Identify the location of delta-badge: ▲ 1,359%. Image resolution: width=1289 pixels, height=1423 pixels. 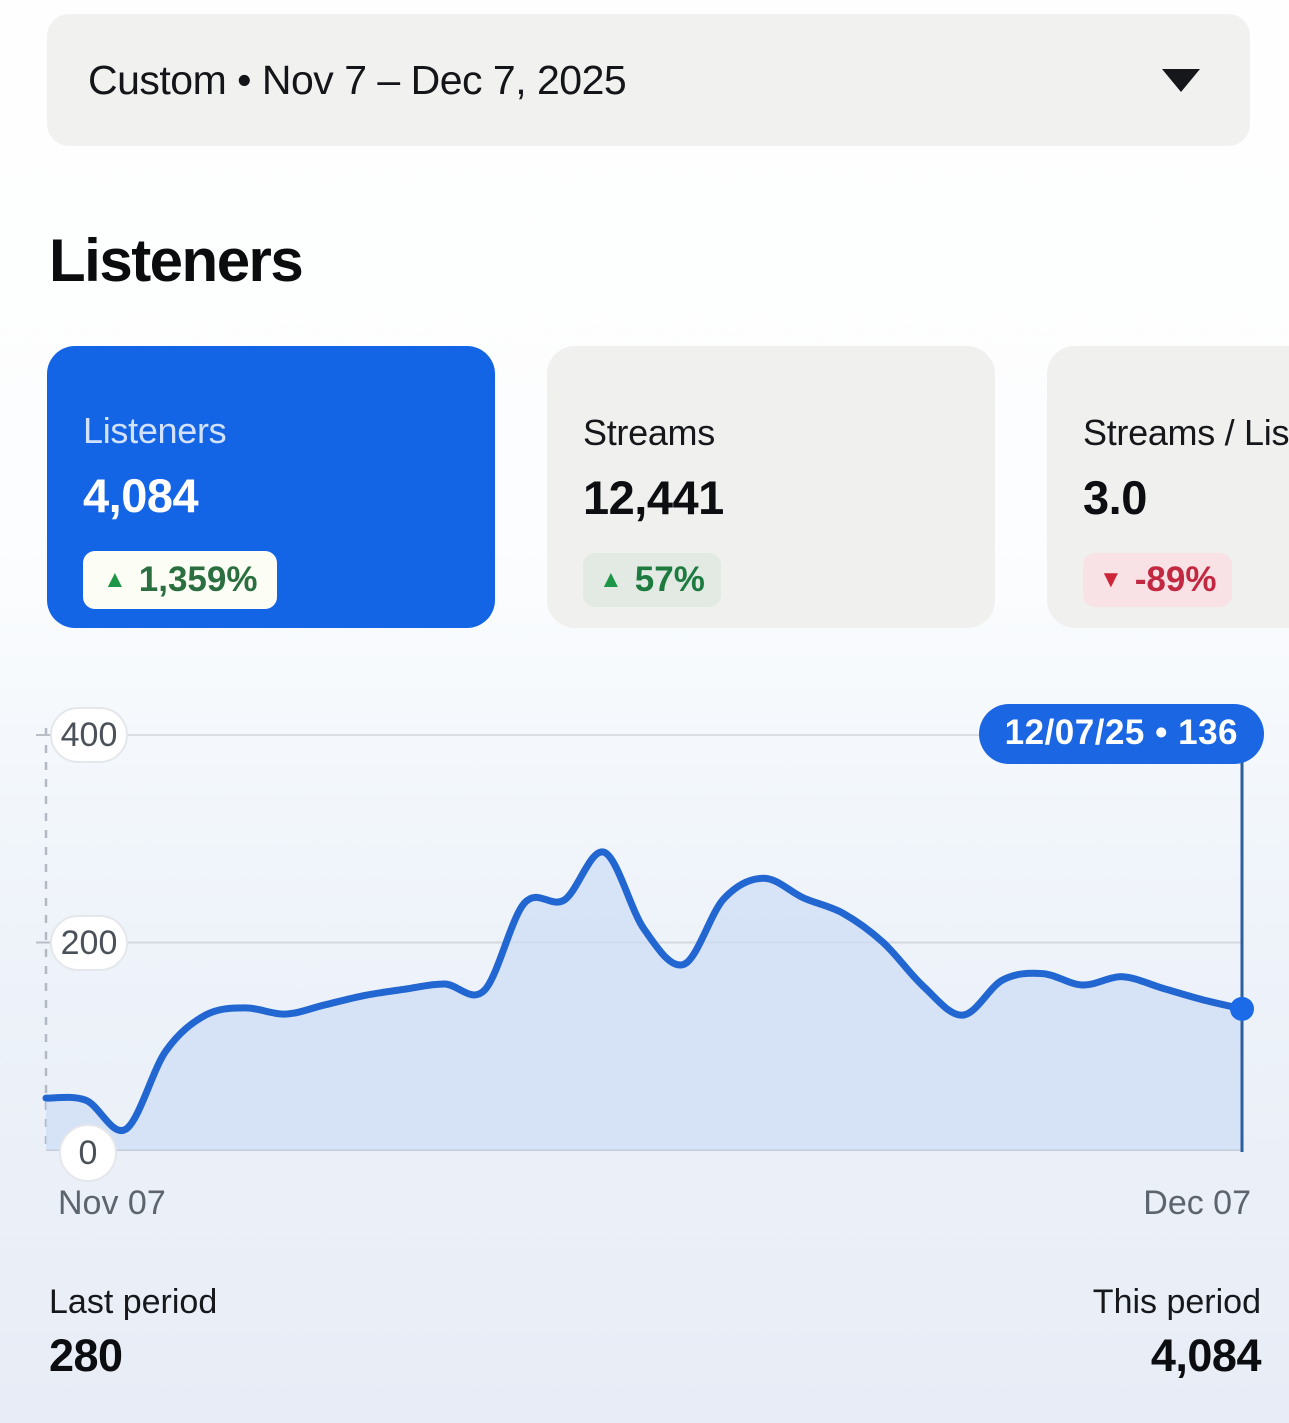
(180, 579).